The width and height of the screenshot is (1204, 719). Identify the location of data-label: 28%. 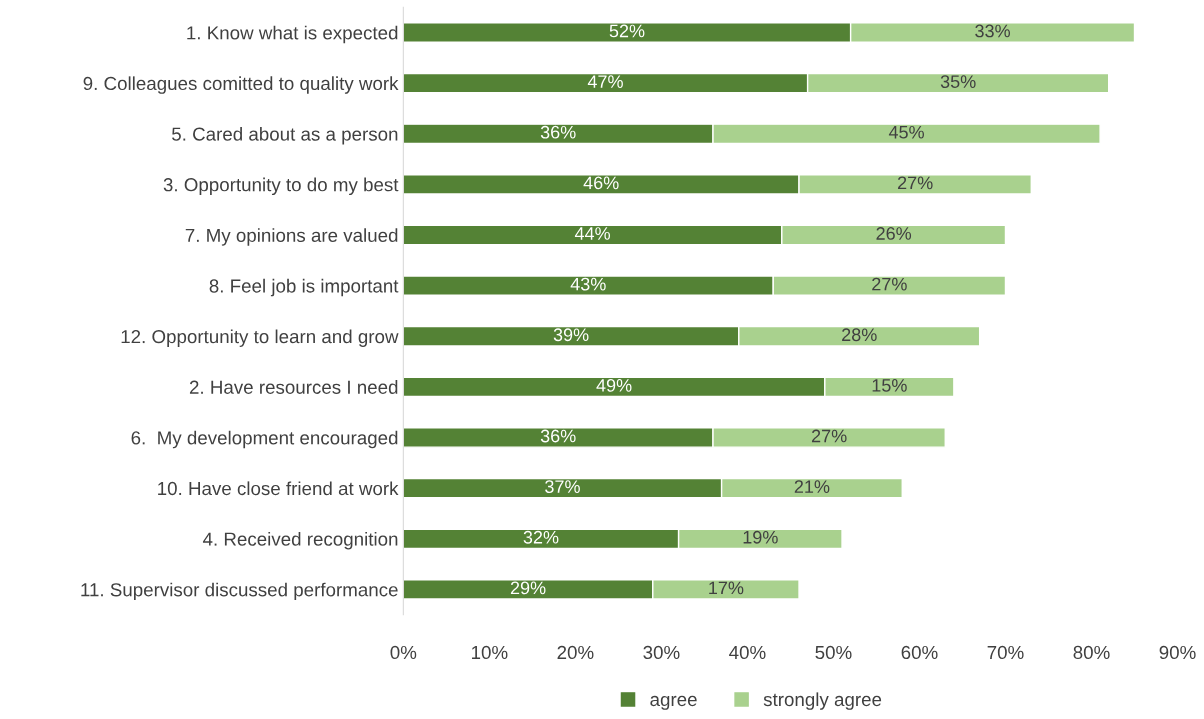
(859, 335).